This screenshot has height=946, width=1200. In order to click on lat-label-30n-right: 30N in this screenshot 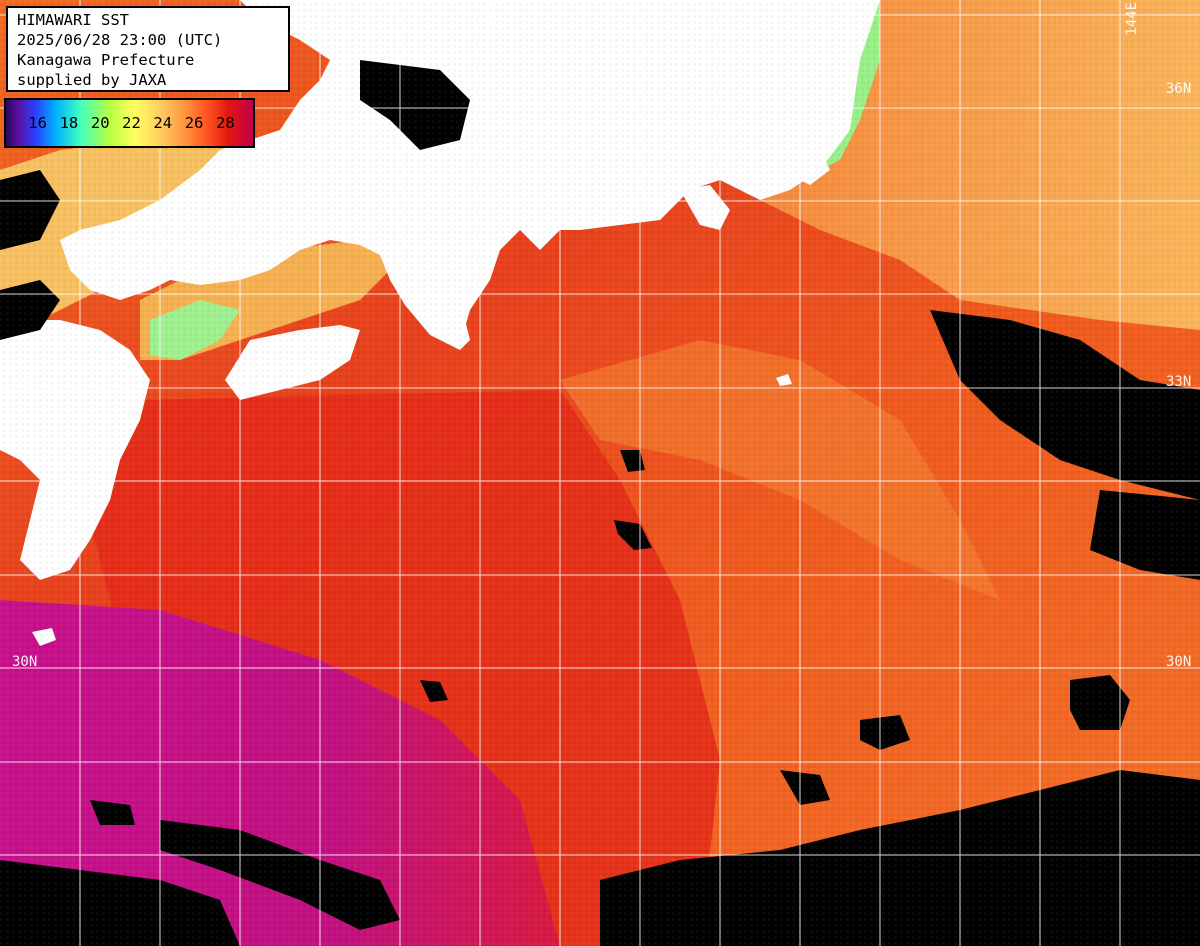, I will do `click(1179, 662)`.